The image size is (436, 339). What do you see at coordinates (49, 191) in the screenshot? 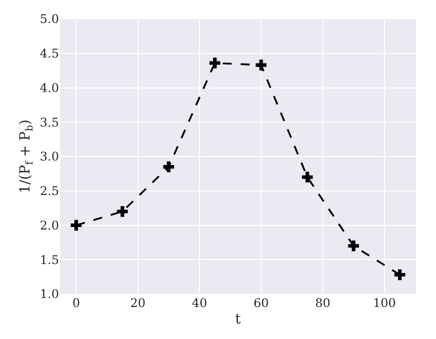
I see `y-tick-label: 2.5` at bounding box center [49, 191].